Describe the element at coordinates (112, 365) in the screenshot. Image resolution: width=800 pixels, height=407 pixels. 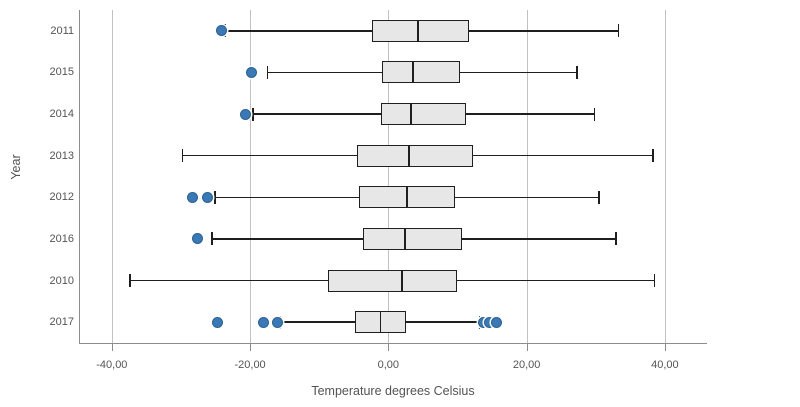
I see `x-tick-label: -40,00` at that location.